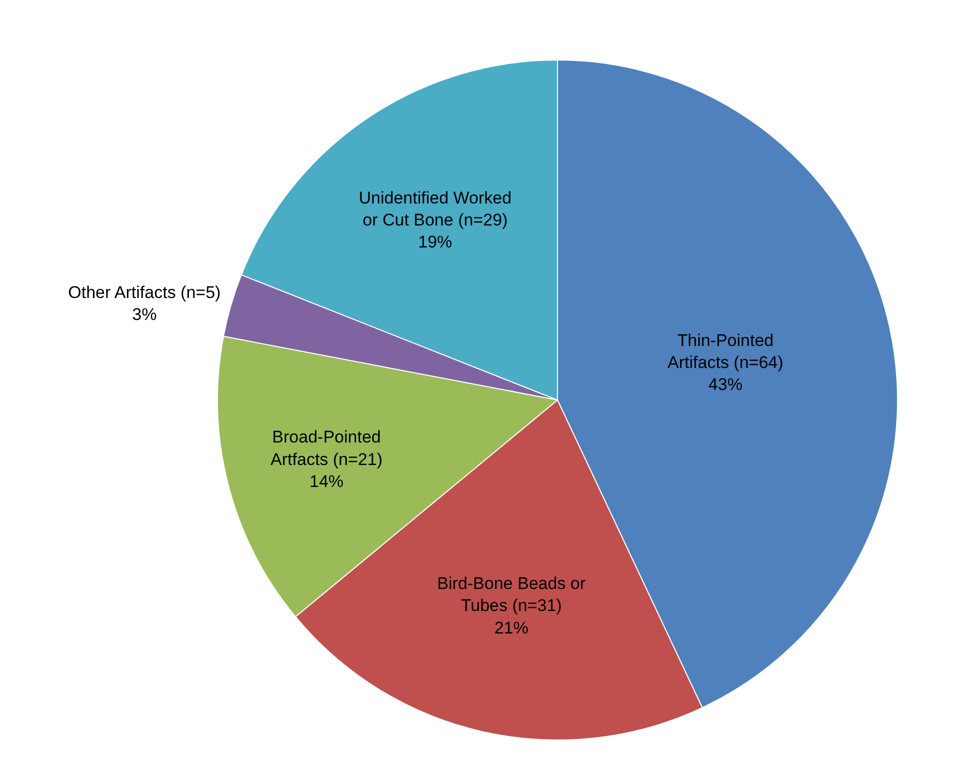 Image resolution: width=967 pixels, height=780 pixels. I want to click on slice-label: Other Artifacts (n=5), so click(144, 292).